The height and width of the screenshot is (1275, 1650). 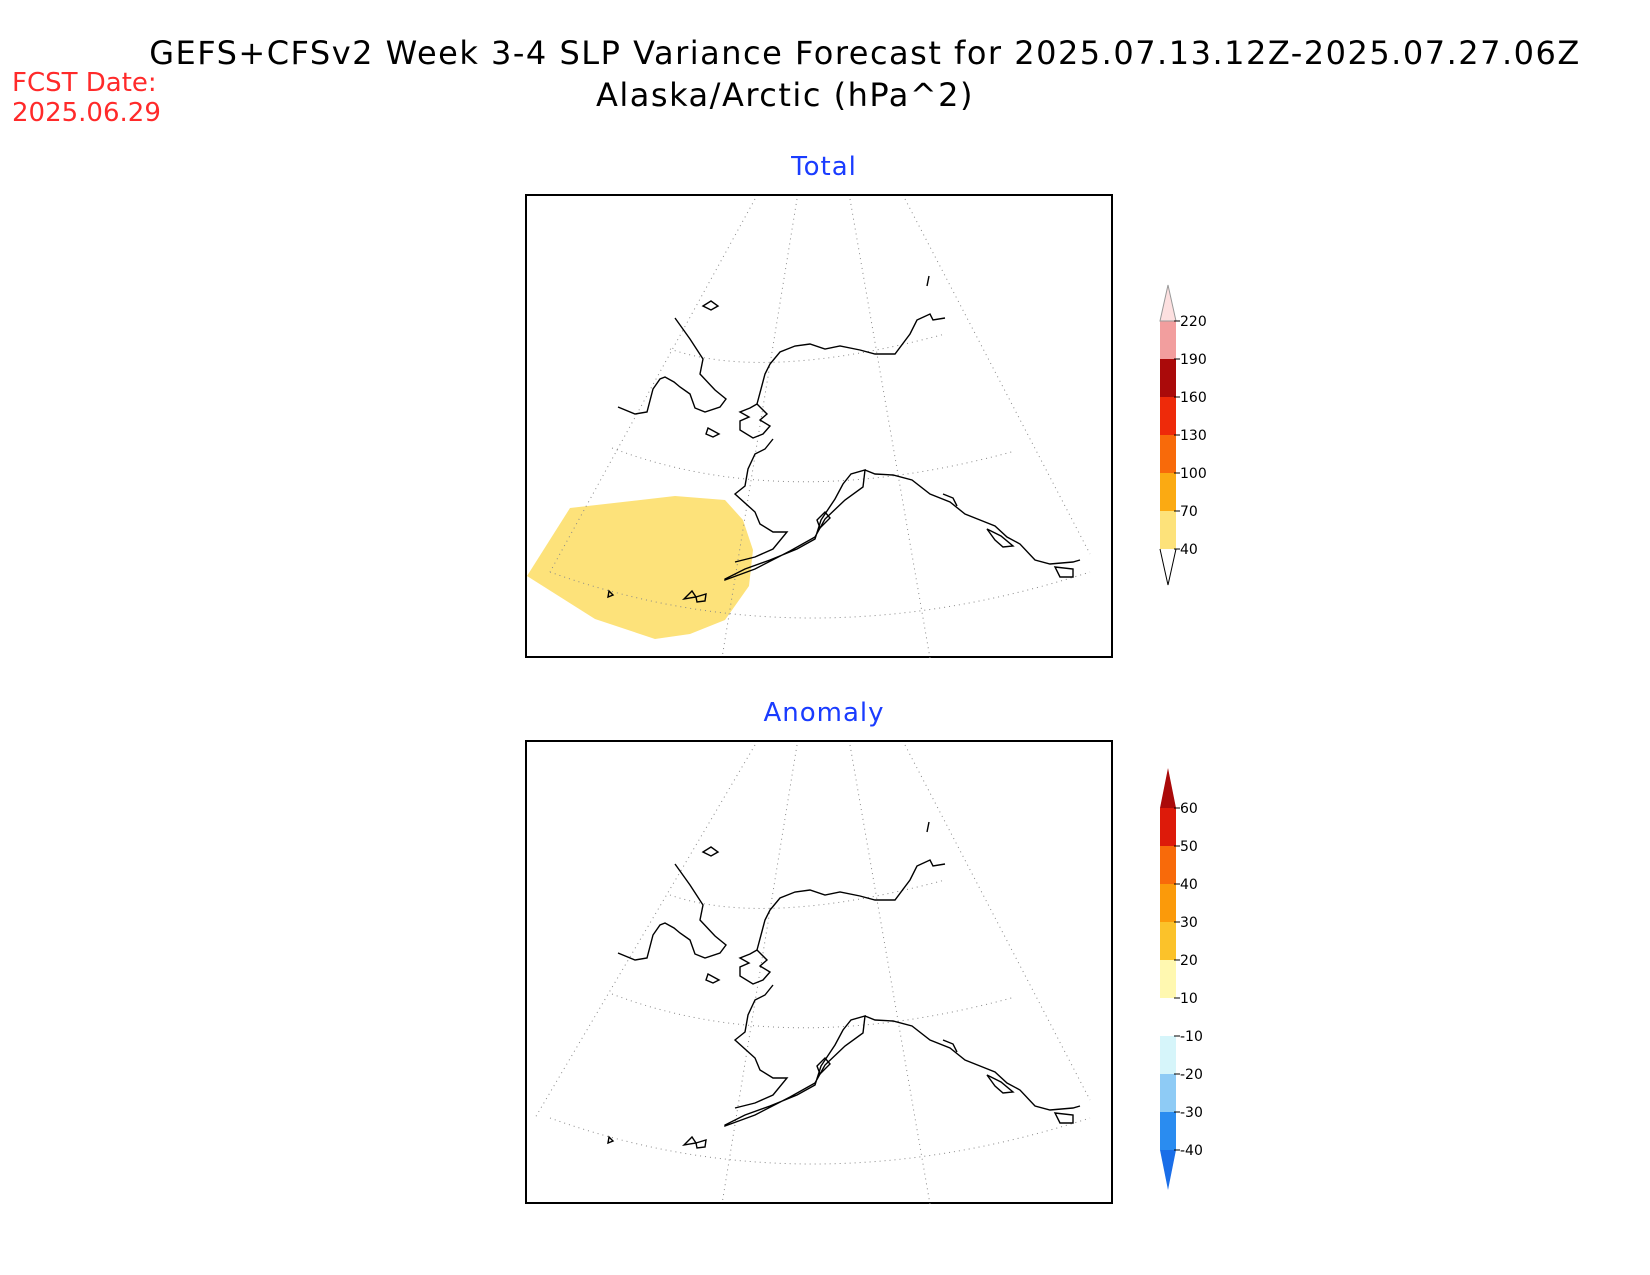 What do you see at coordinates (824, 713) in the screenshot?
I see `anomaly-panel-title: Anomaly` at bounding box center [824, 713].